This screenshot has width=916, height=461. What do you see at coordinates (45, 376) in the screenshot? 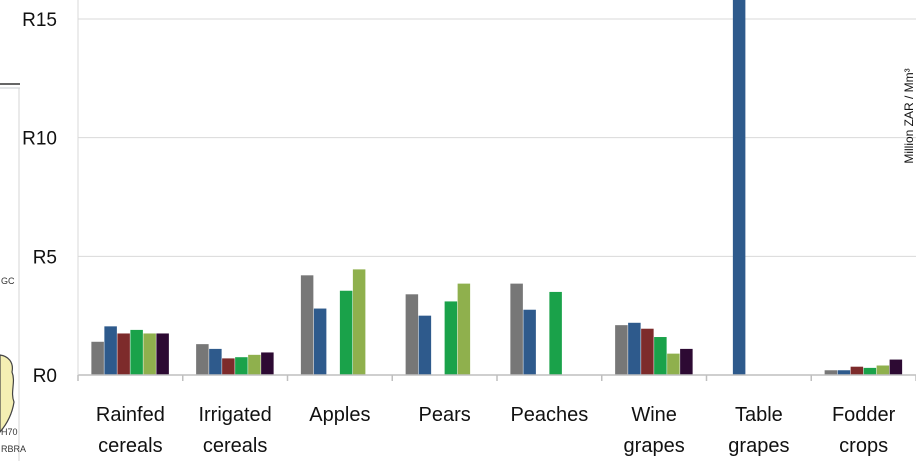
I see `y-tick-label: R0` at bounding box center [45, 376].